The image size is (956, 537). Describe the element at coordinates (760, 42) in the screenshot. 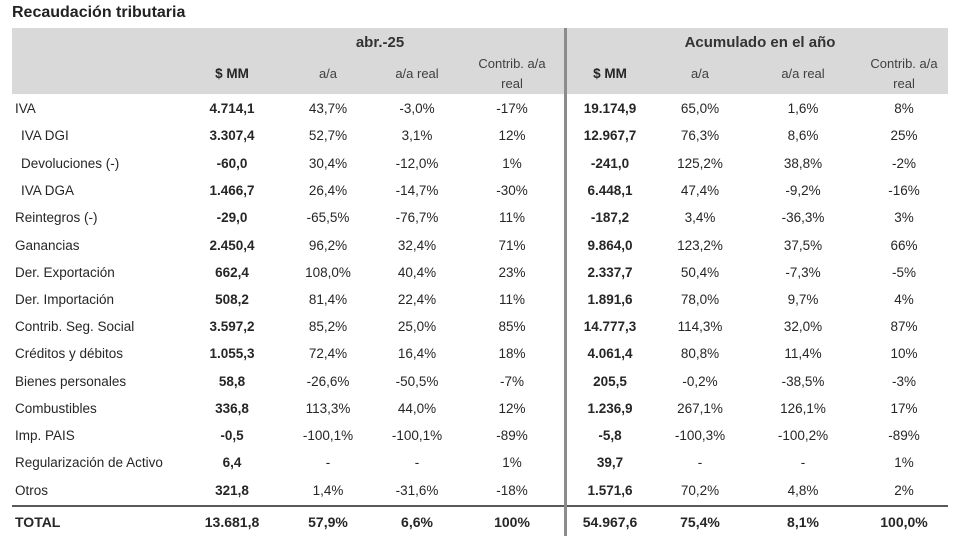

I see `group-header-ytd: Acumulado en el año` at that location.